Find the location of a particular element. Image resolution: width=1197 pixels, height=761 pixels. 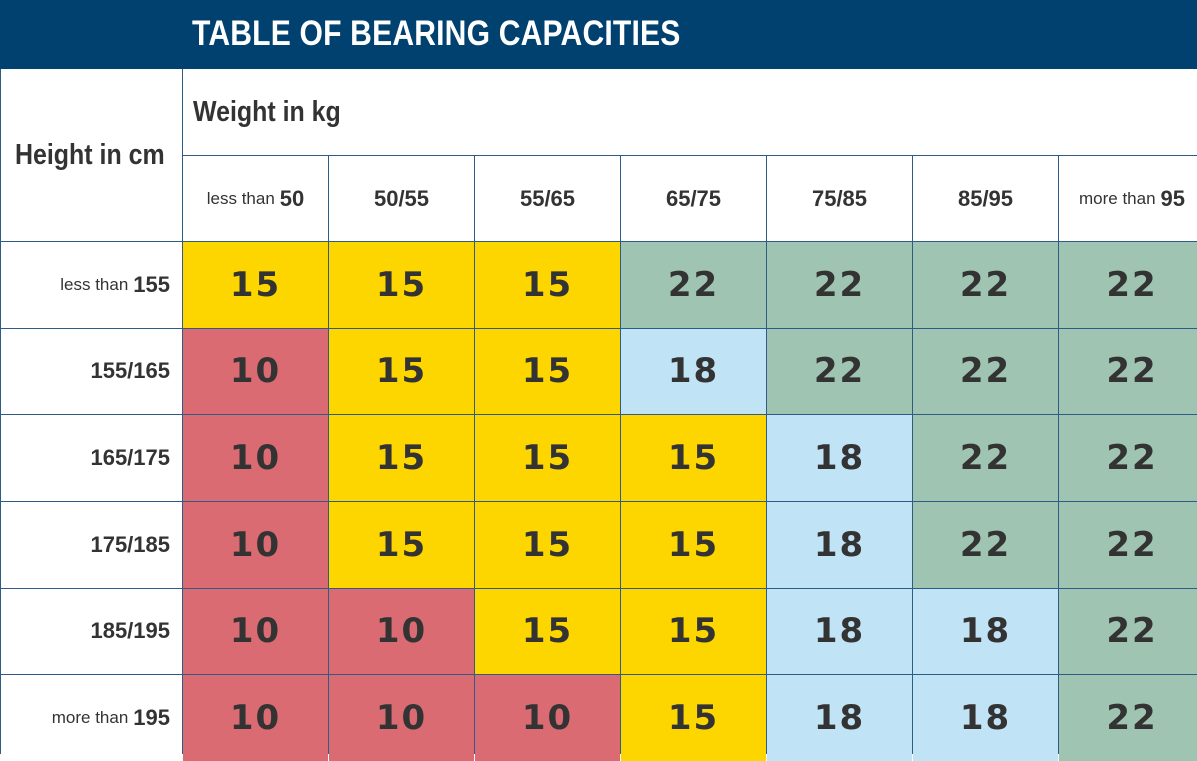

column-header-value: 50/55 is located at coordinates (401, 198).